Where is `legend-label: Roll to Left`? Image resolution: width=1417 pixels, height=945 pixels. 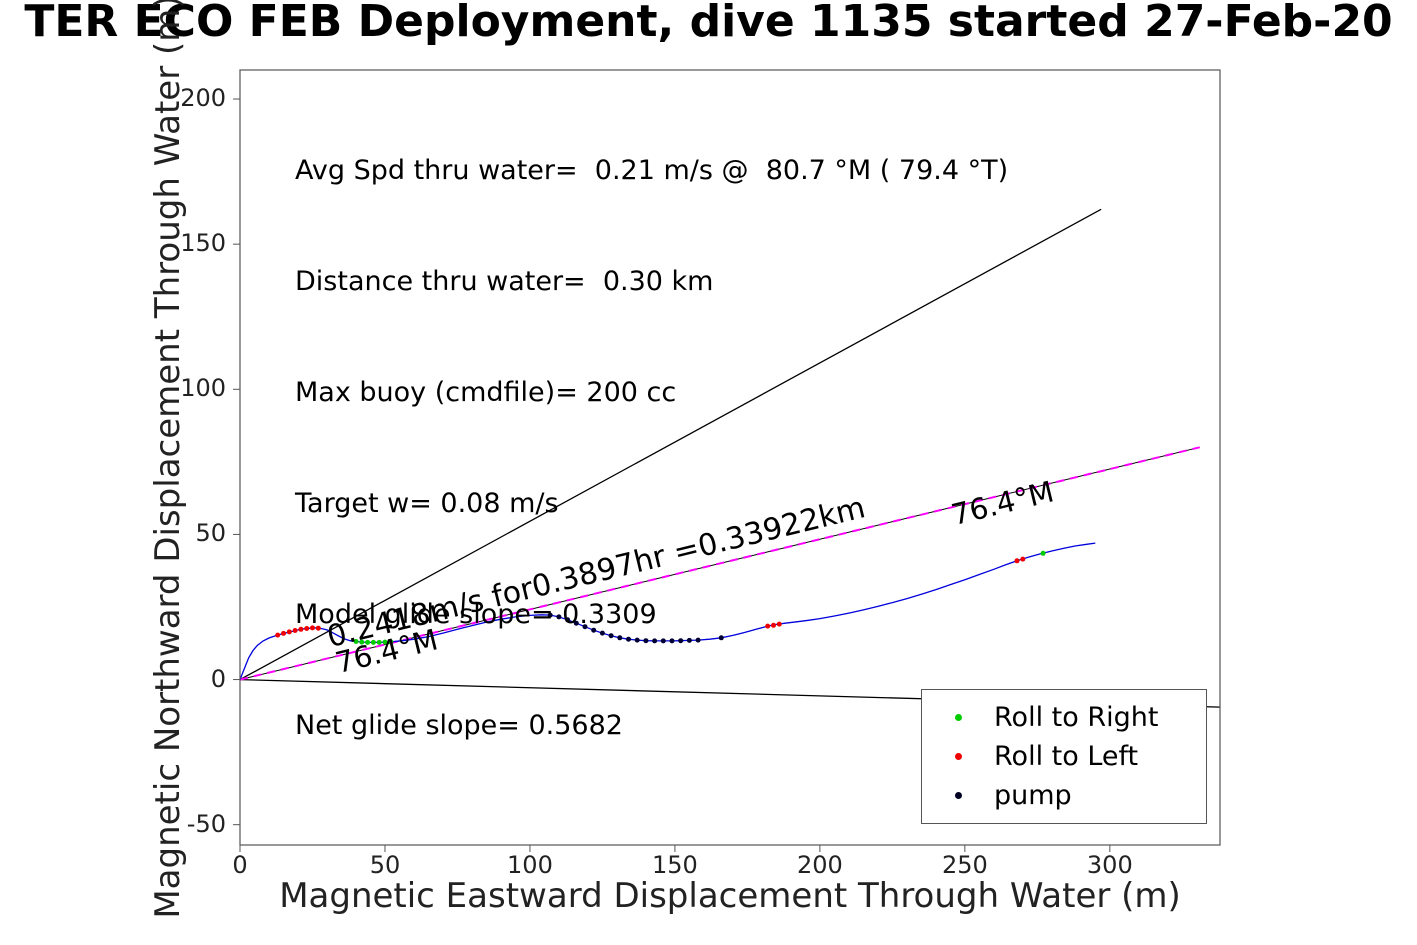 legend-label: Roll to Left is located at coordinates (1066, 756).